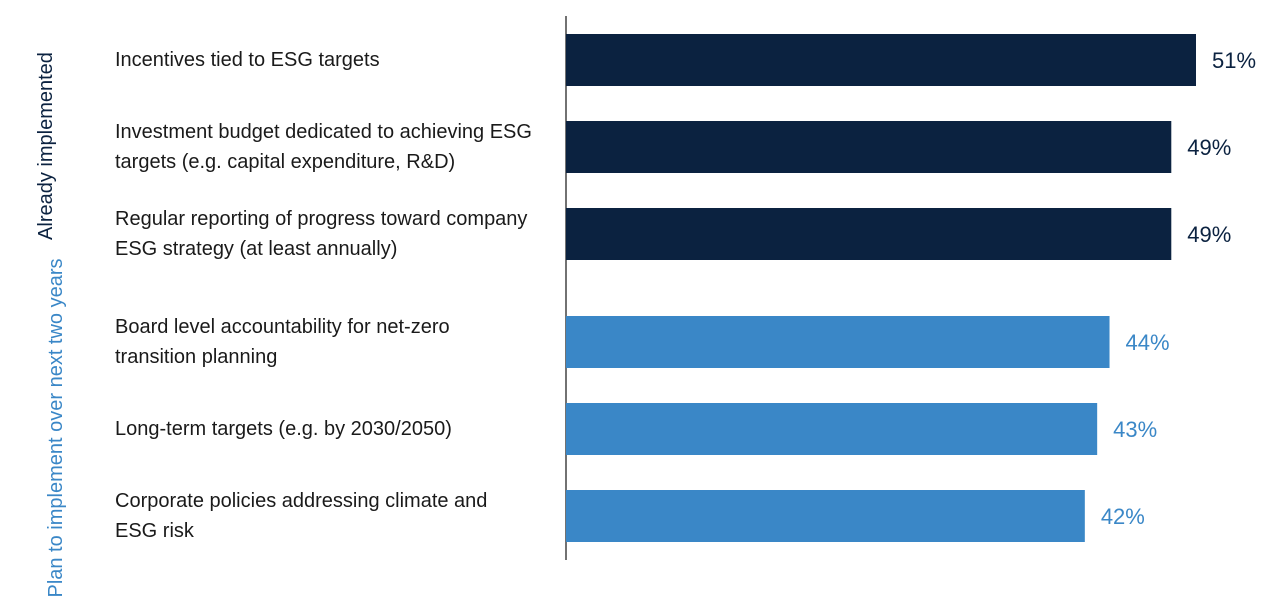 This screenshot has height=598, width=1280. Describe the element at coordinates (1234, 60) in the screenshot. I see `value-label-0: 51%` at that location.